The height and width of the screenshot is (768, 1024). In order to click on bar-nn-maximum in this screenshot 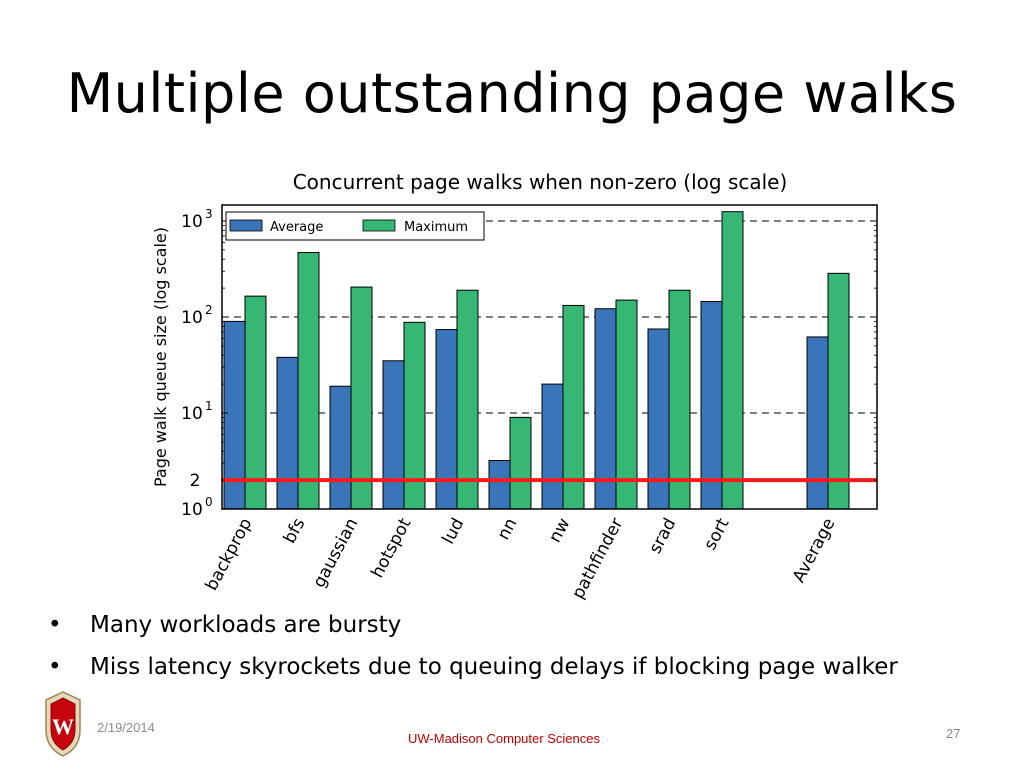, I will do `click(520, 463)`.